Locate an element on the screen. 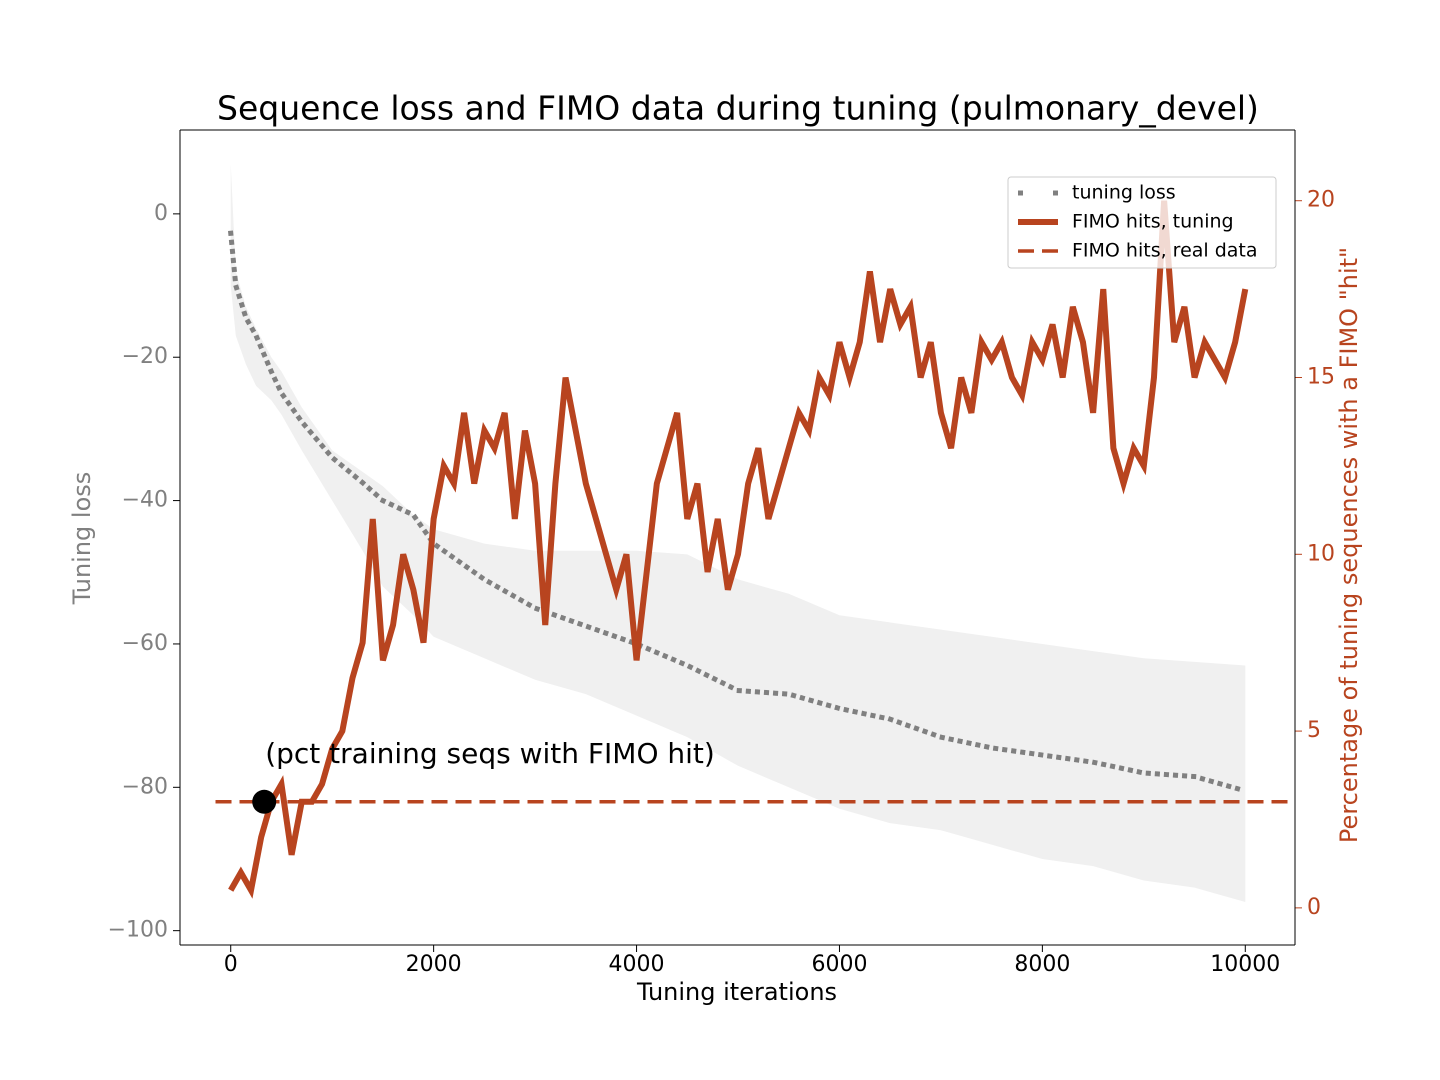 This screenshot has width=1440, height=1080. y-tick-label: −20 is located at coordinates (145, 356).